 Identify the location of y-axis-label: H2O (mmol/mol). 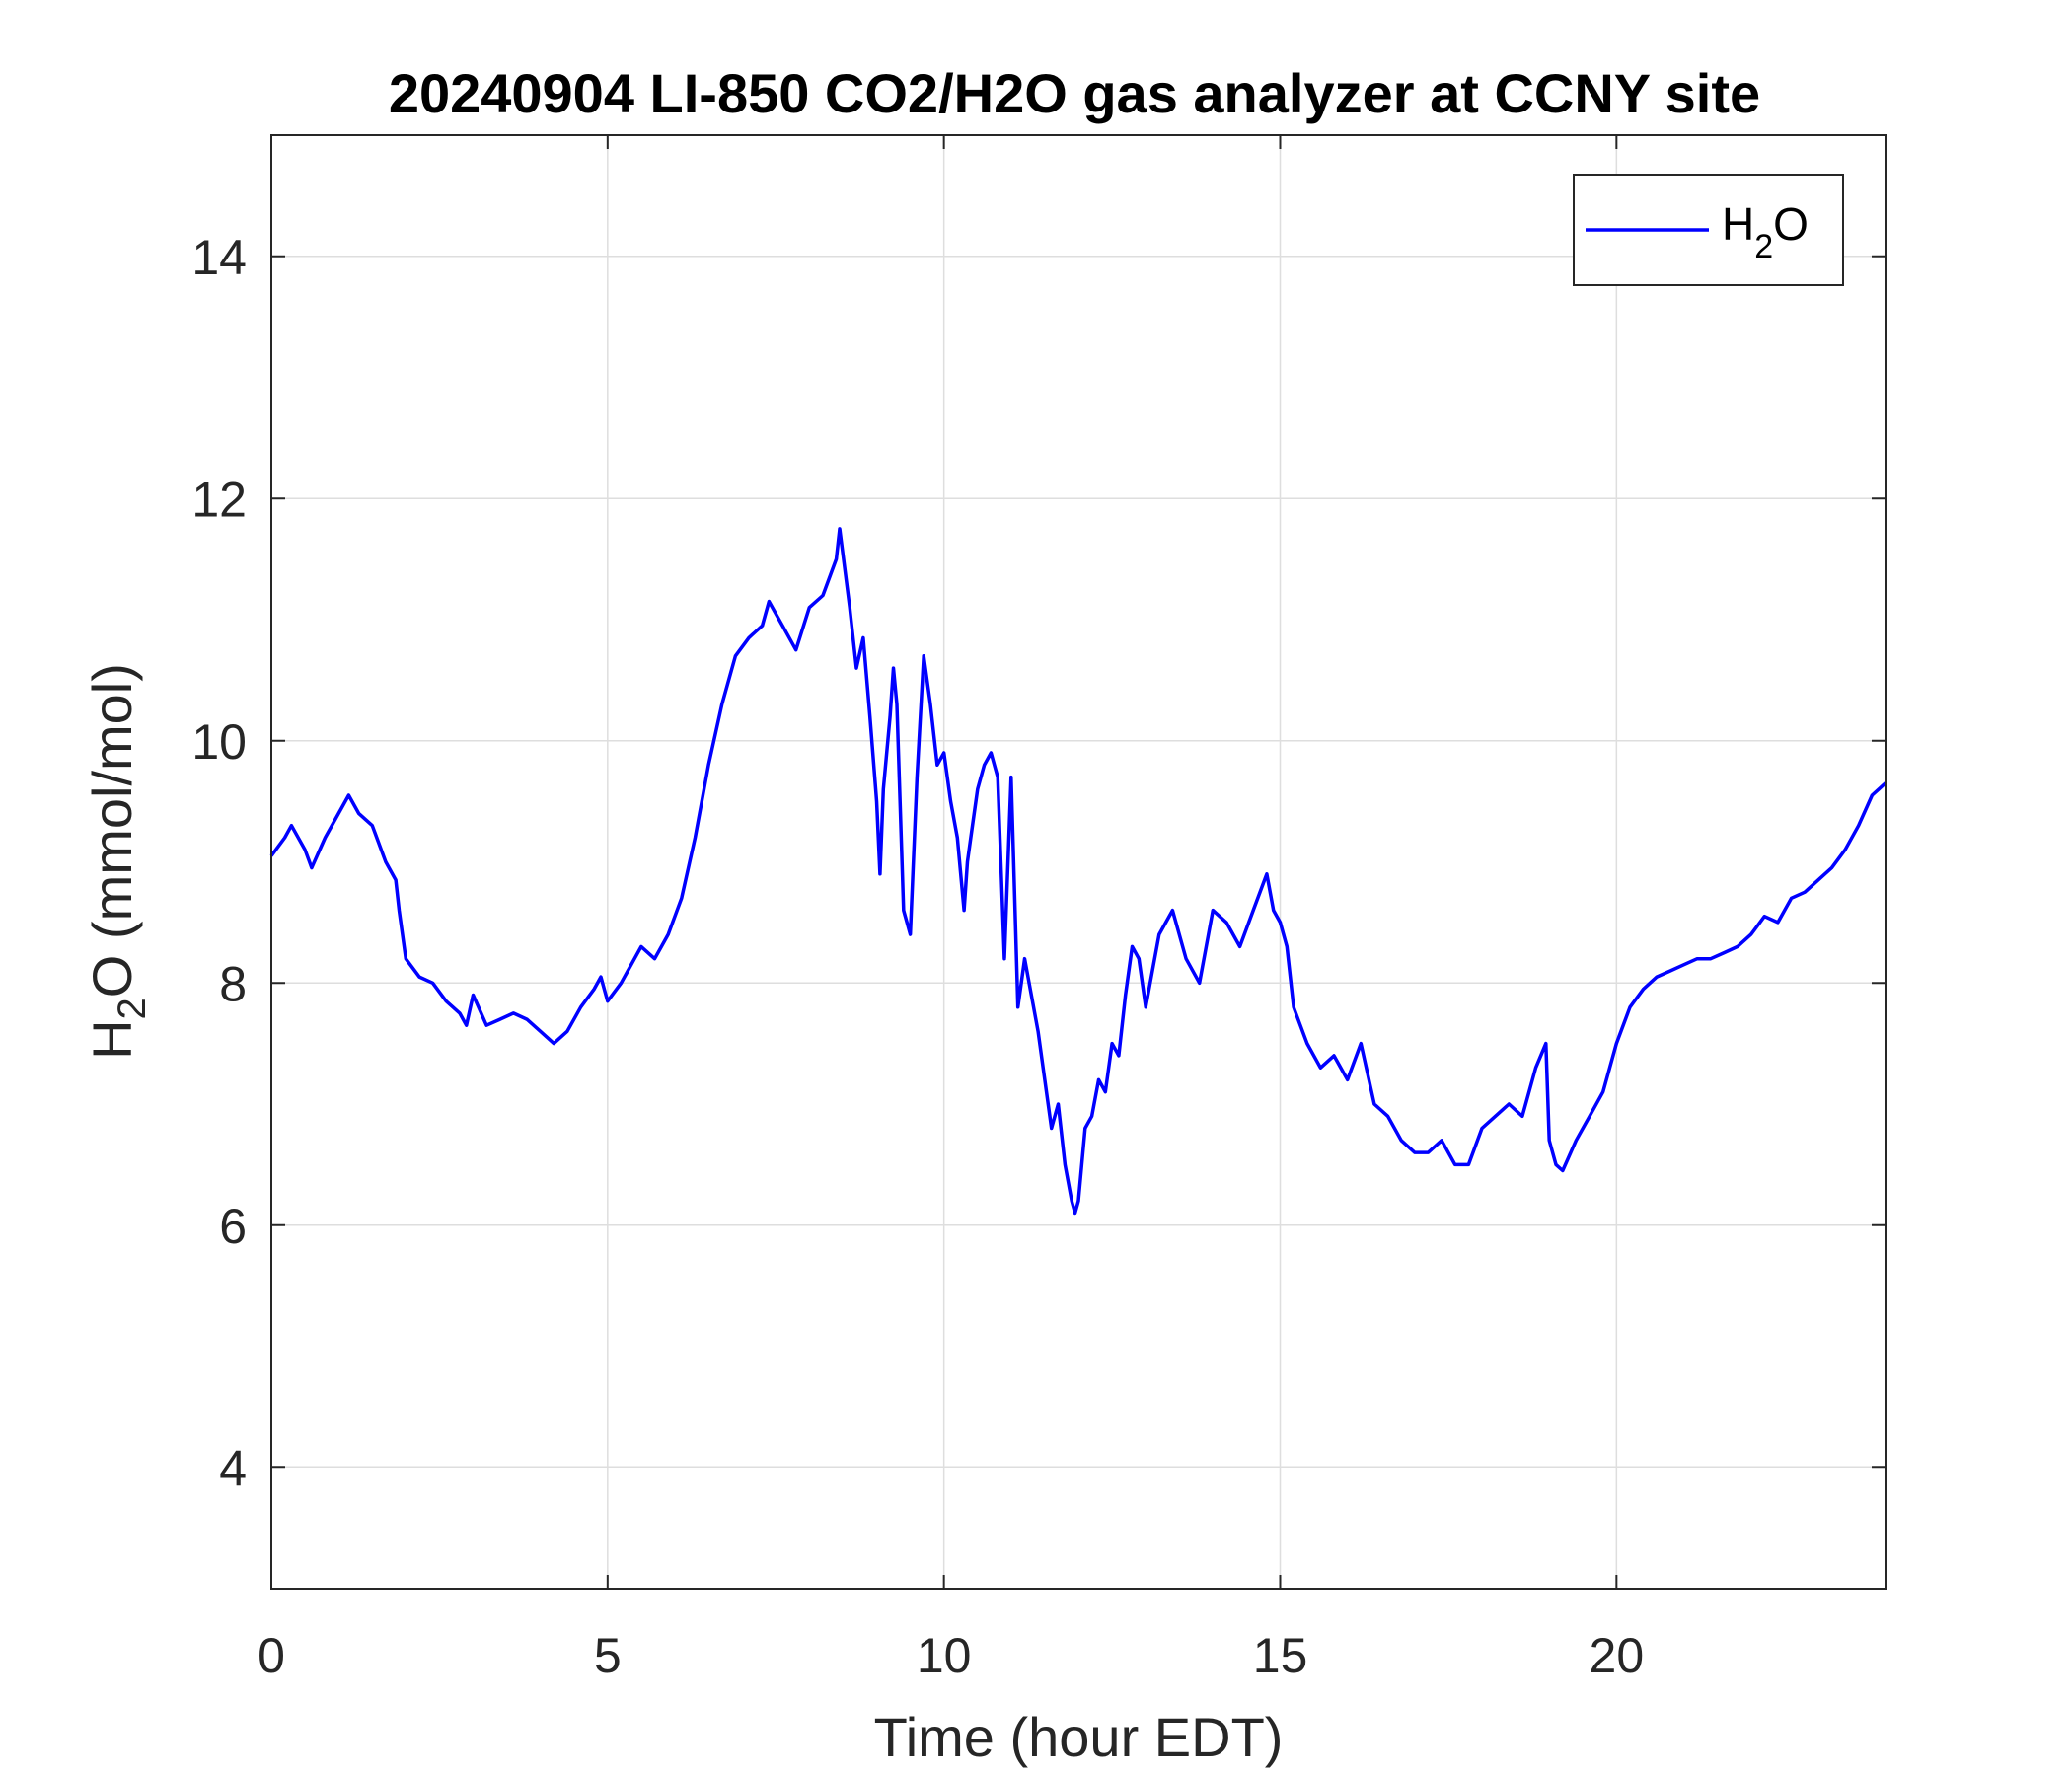
(118, 862).